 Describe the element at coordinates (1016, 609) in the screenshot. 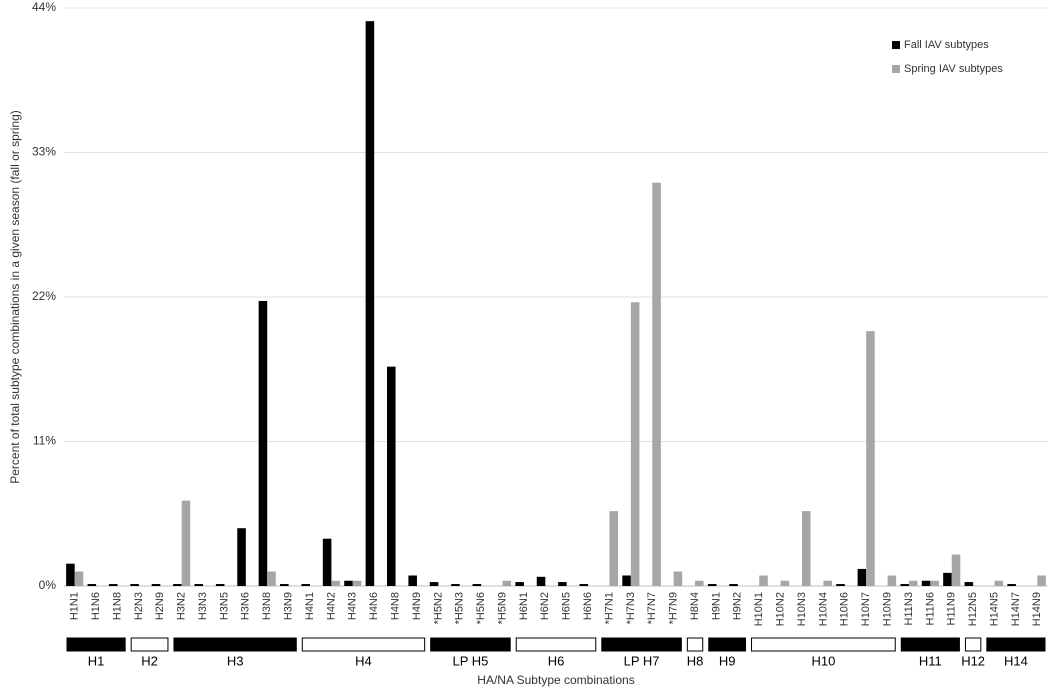

I see `x-tick-label: H14N7` at that location.